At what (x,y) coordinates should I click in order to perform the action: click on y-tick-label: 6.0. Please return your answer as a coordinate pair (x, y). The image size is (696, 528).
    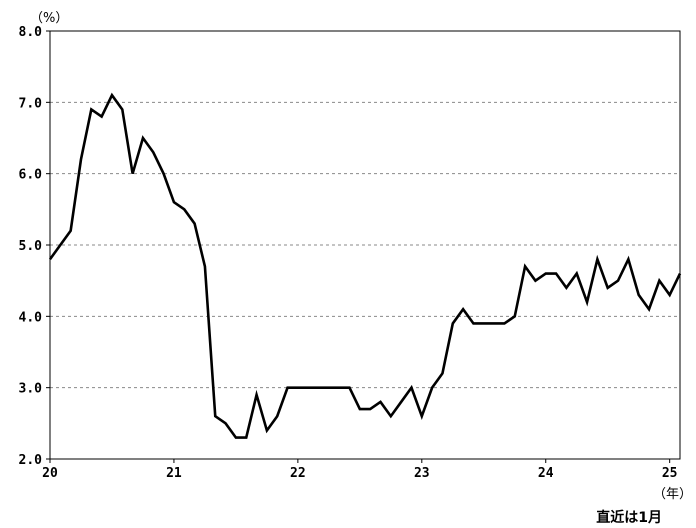
    Looking at the image, I should click on (31, 175).